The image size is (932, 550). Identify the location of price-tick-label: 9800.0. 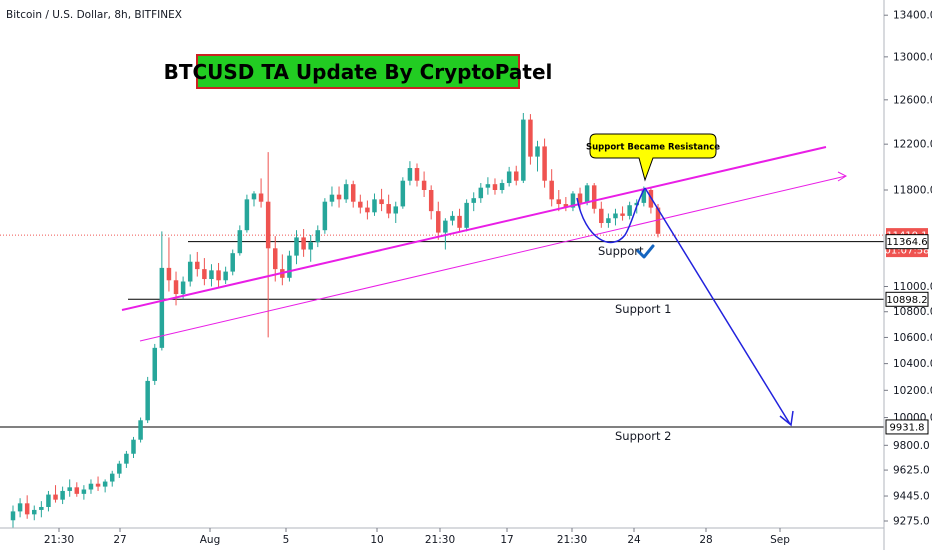
(911, 446).